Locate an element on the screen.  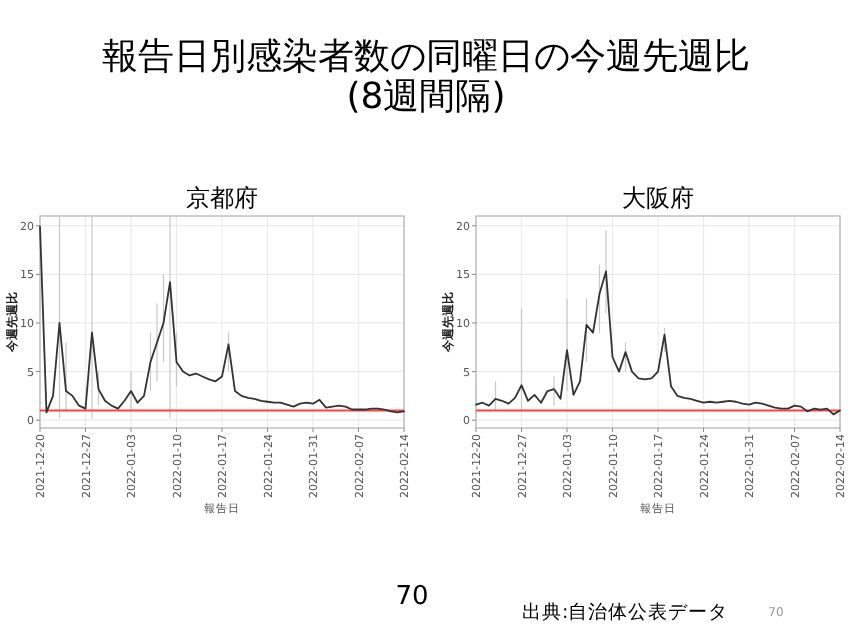
source-note: 出典:自治体公表データ is located at coordinates (625, 612).